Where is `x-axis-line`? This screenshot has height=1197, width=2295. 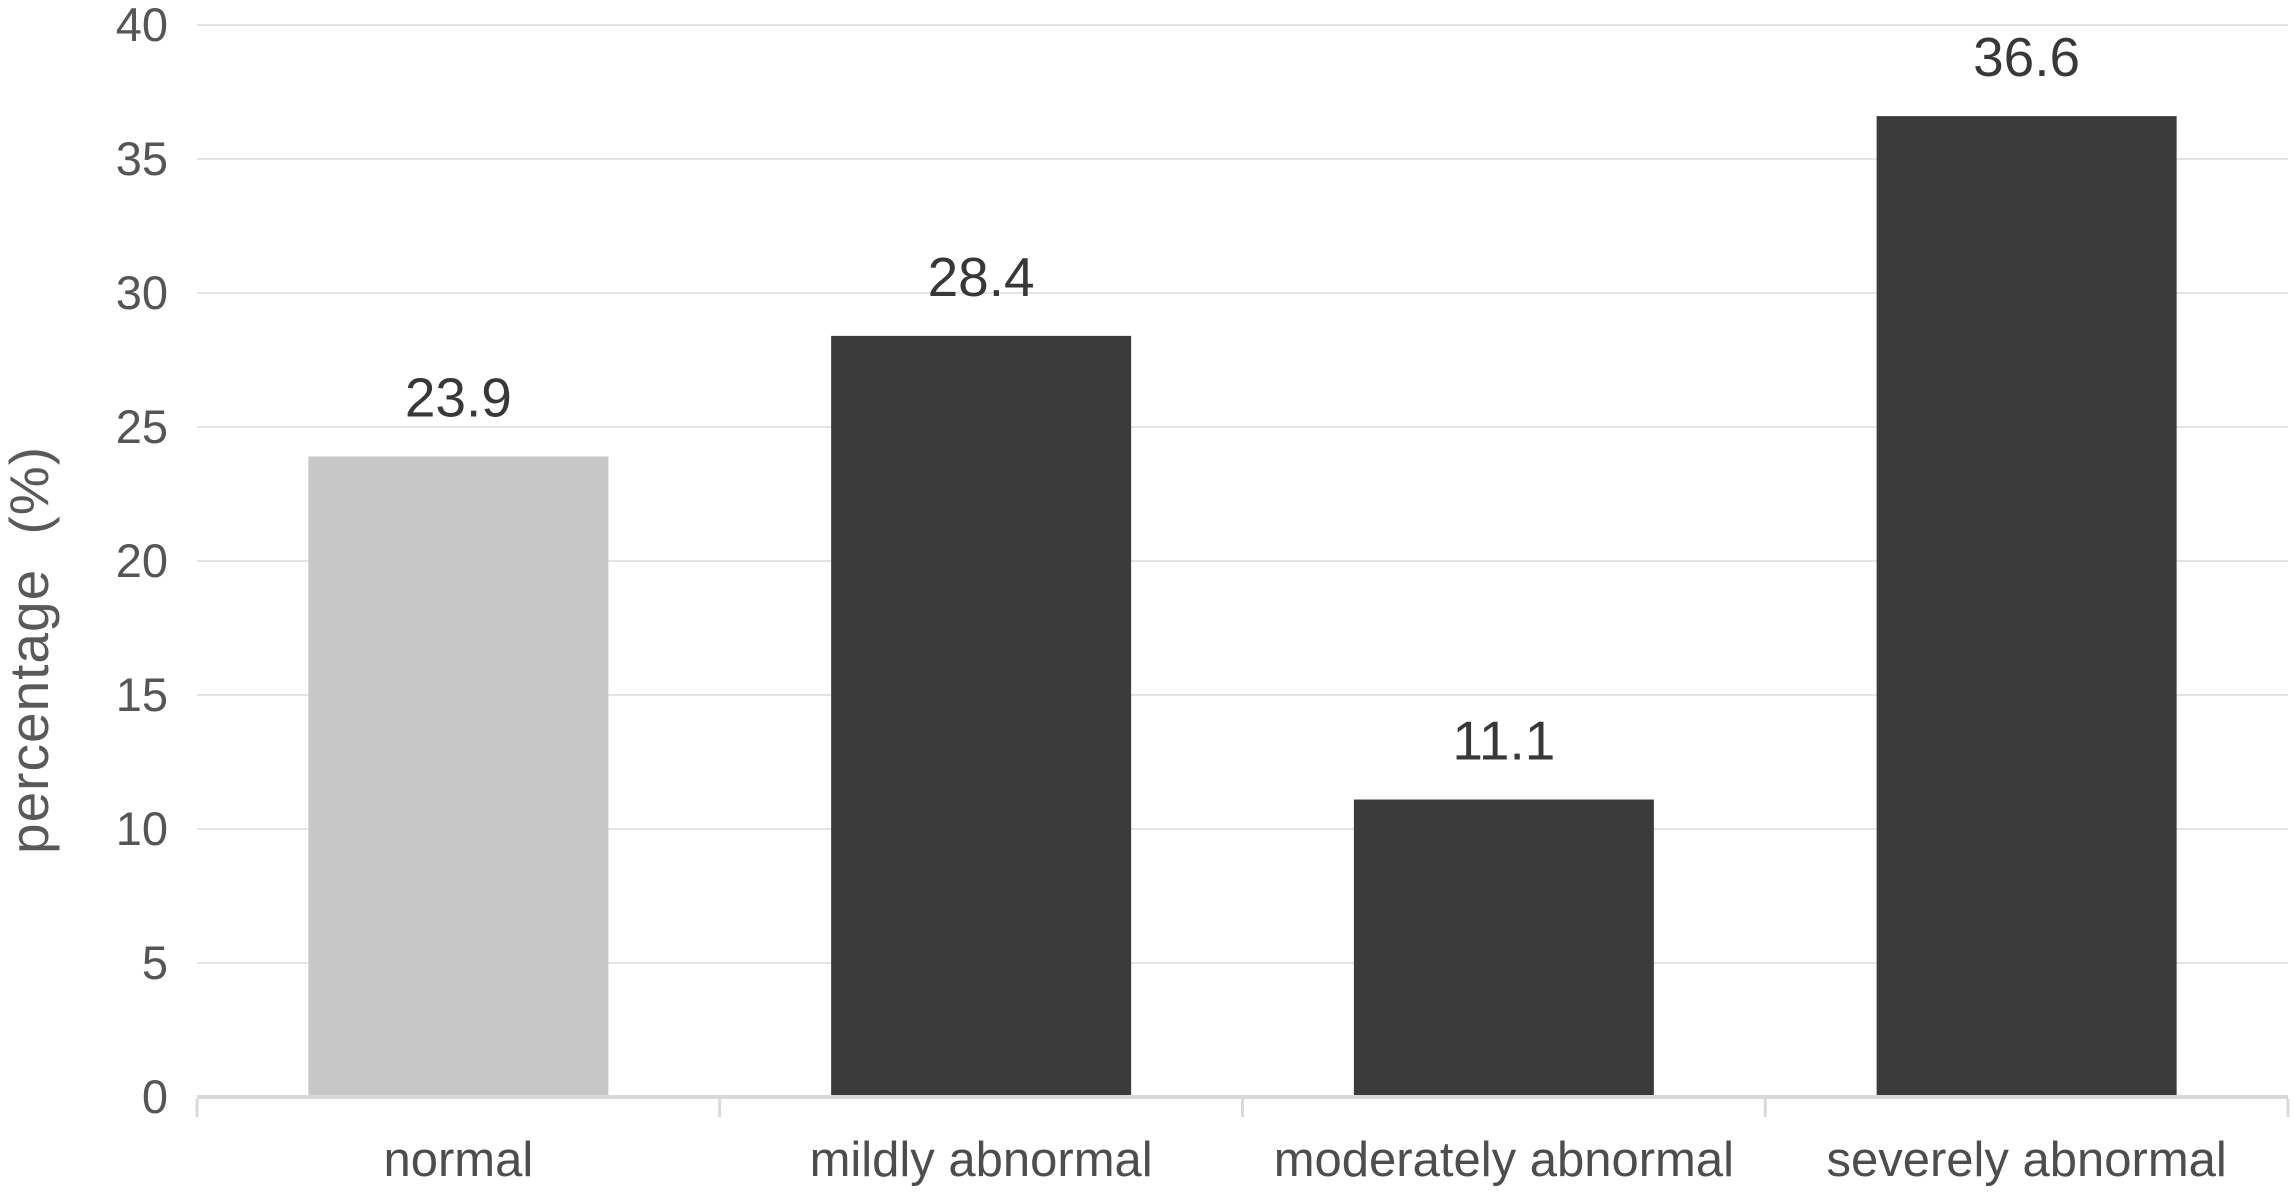 x-axis-line is located at coordinates (1242, 1106).